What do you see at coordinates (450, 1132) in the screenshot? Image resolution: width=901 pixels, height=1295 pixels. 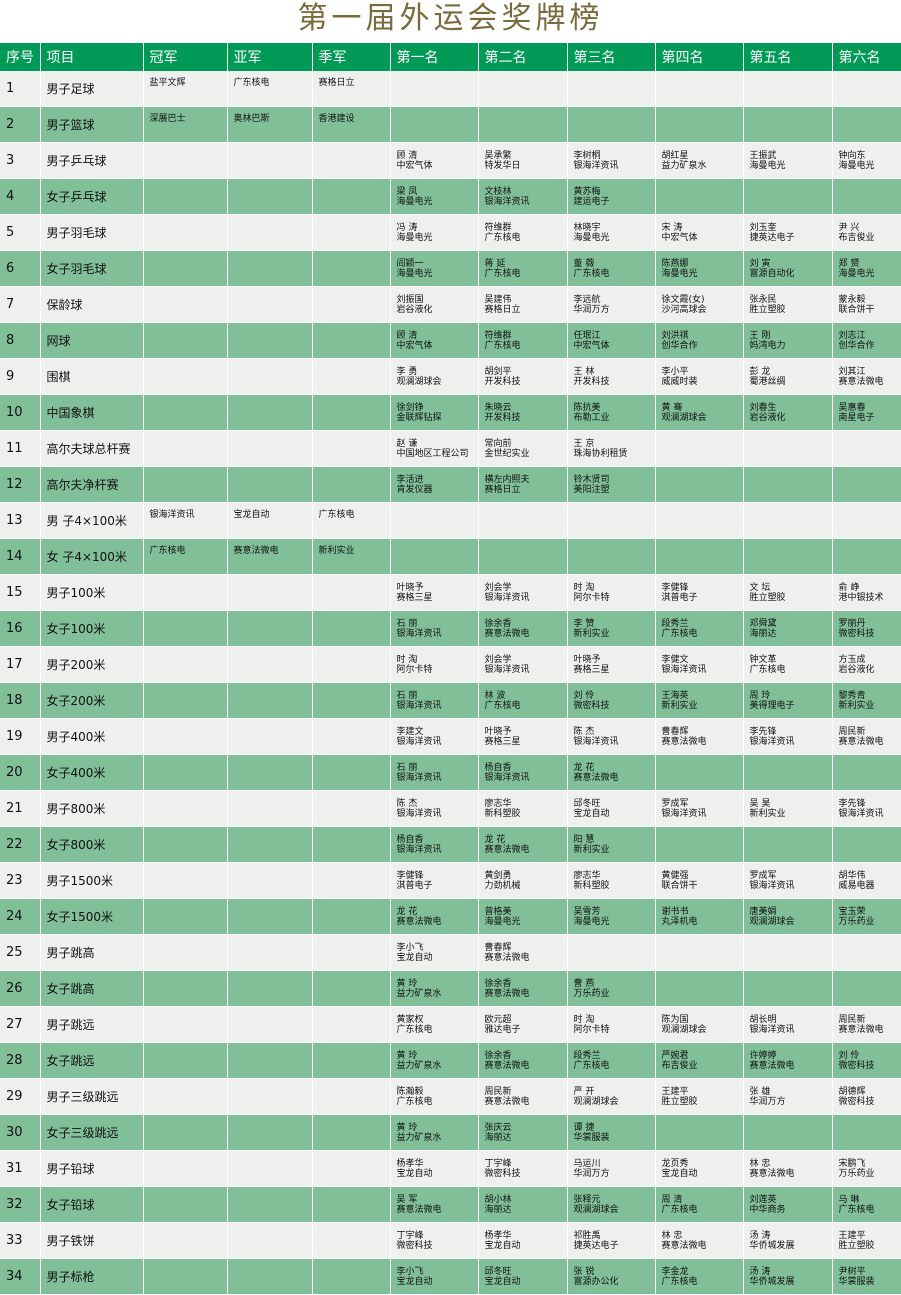 I see `table-row: 30 女子三级跳远黄 玲益力矿泉水 张庆云 海丽达谭 捷华裳服装` at bounding box center [450, 1132].